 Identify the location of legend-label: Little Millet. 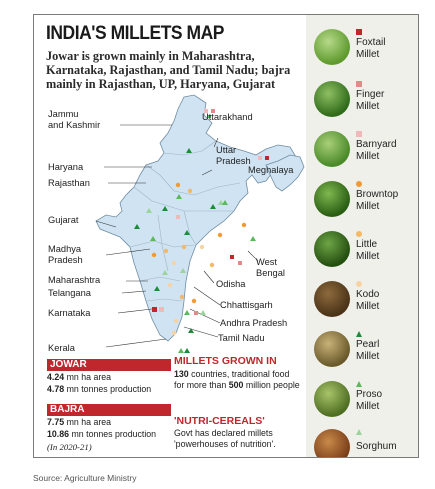
(368, 250).